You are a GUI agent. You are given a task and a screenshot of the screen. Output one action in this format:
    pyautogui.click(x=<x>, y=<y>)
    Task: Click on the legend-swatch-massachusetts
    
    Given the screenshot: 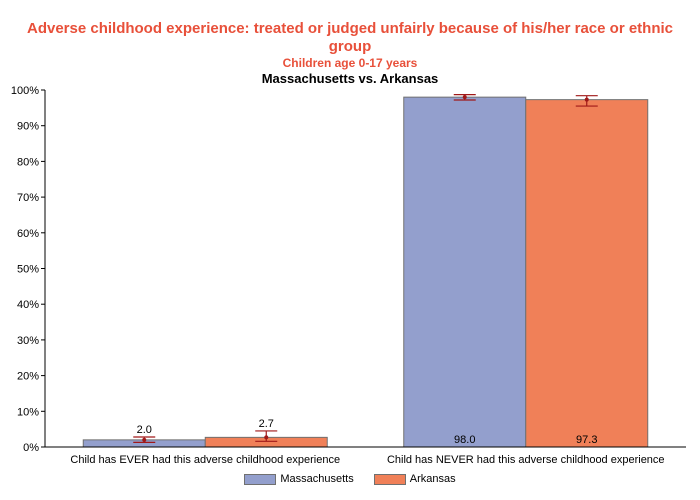 What is the action you would take?
    pyautogui.click(x=260, y=479)
    